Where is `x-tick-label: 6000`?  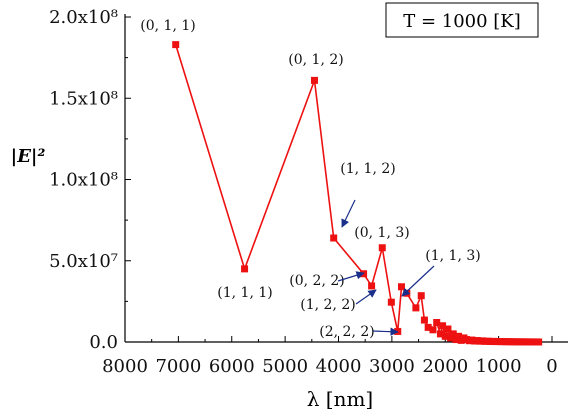 x-tick-label: 6000 is located at coordinates (232, 366).